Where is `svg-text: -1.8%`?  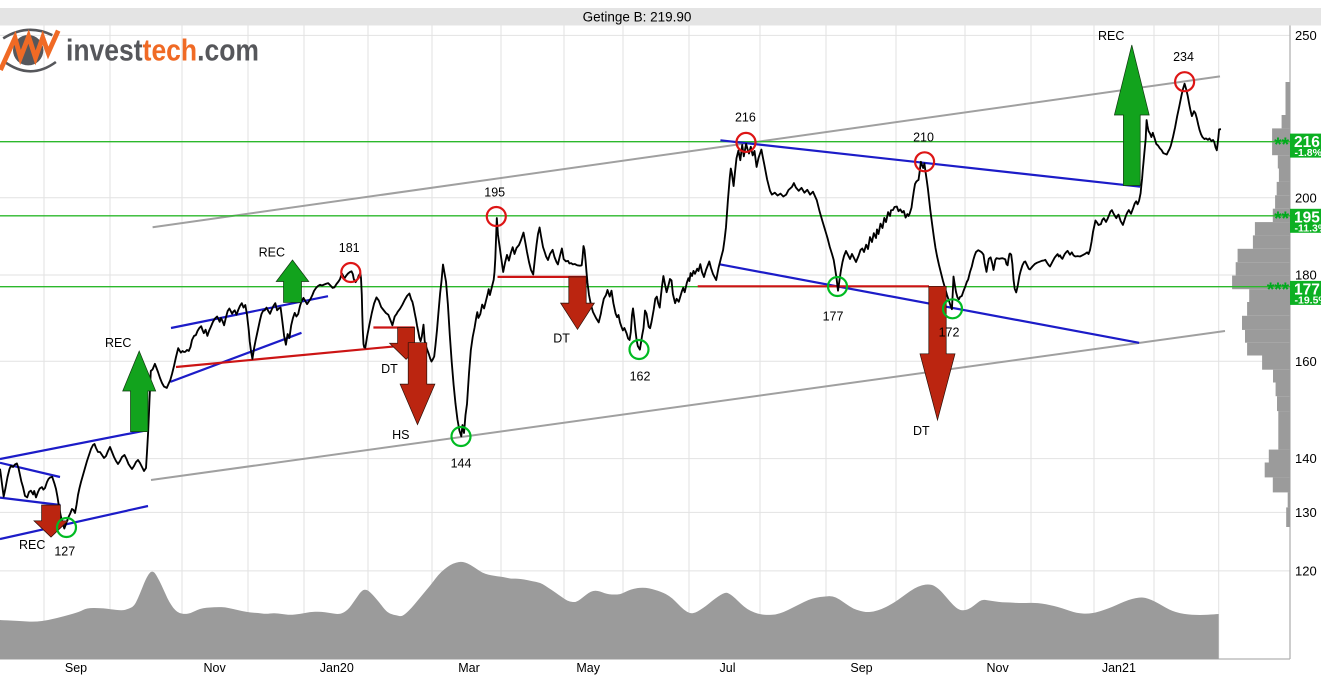
svg-text: -1.8% is located at coordinates (1308, 153).